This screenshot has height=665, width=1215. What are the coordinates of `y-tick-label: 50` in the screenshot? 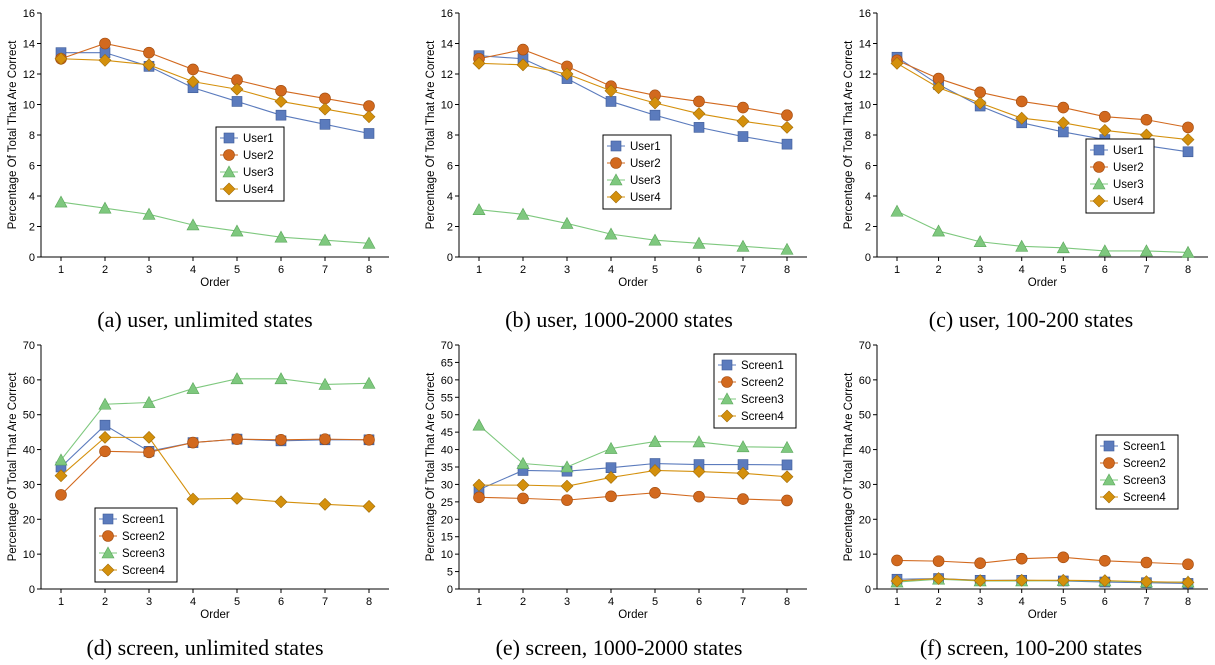 It's located at (447, 416).